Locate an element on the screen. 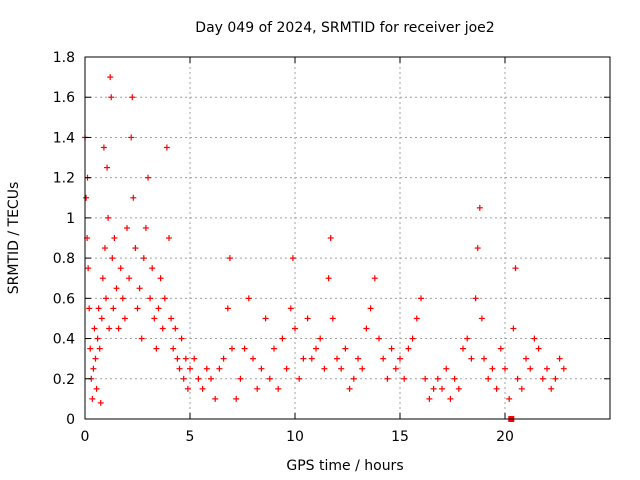 The width and height of the screenshot is (640, 480). y-axis-label: SRMTID / TECUs is located at coordinates (14, 238).